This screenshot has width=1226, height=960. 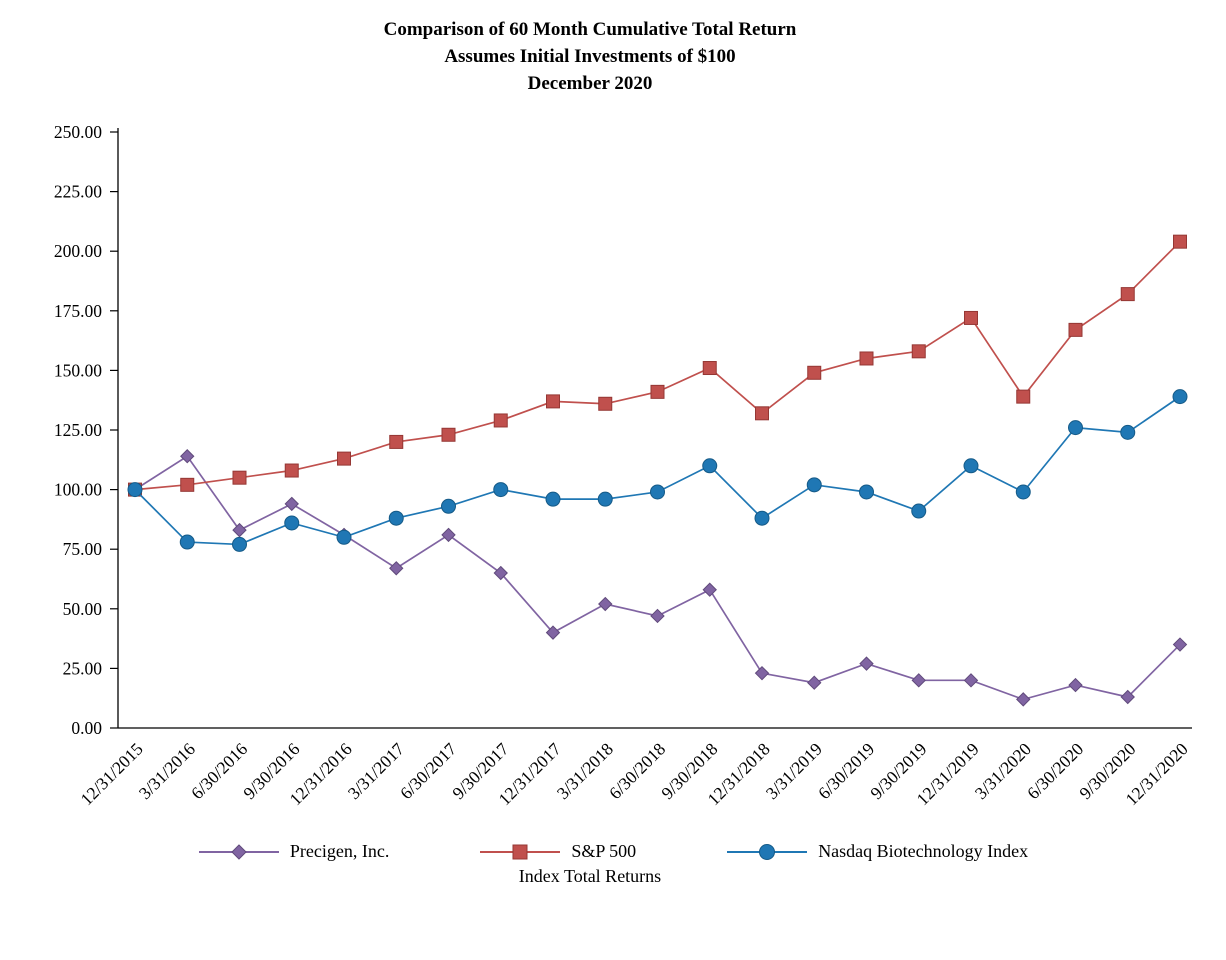 I want to click on x-tick-label: 6/30/2018, so click(x=637, y=771).